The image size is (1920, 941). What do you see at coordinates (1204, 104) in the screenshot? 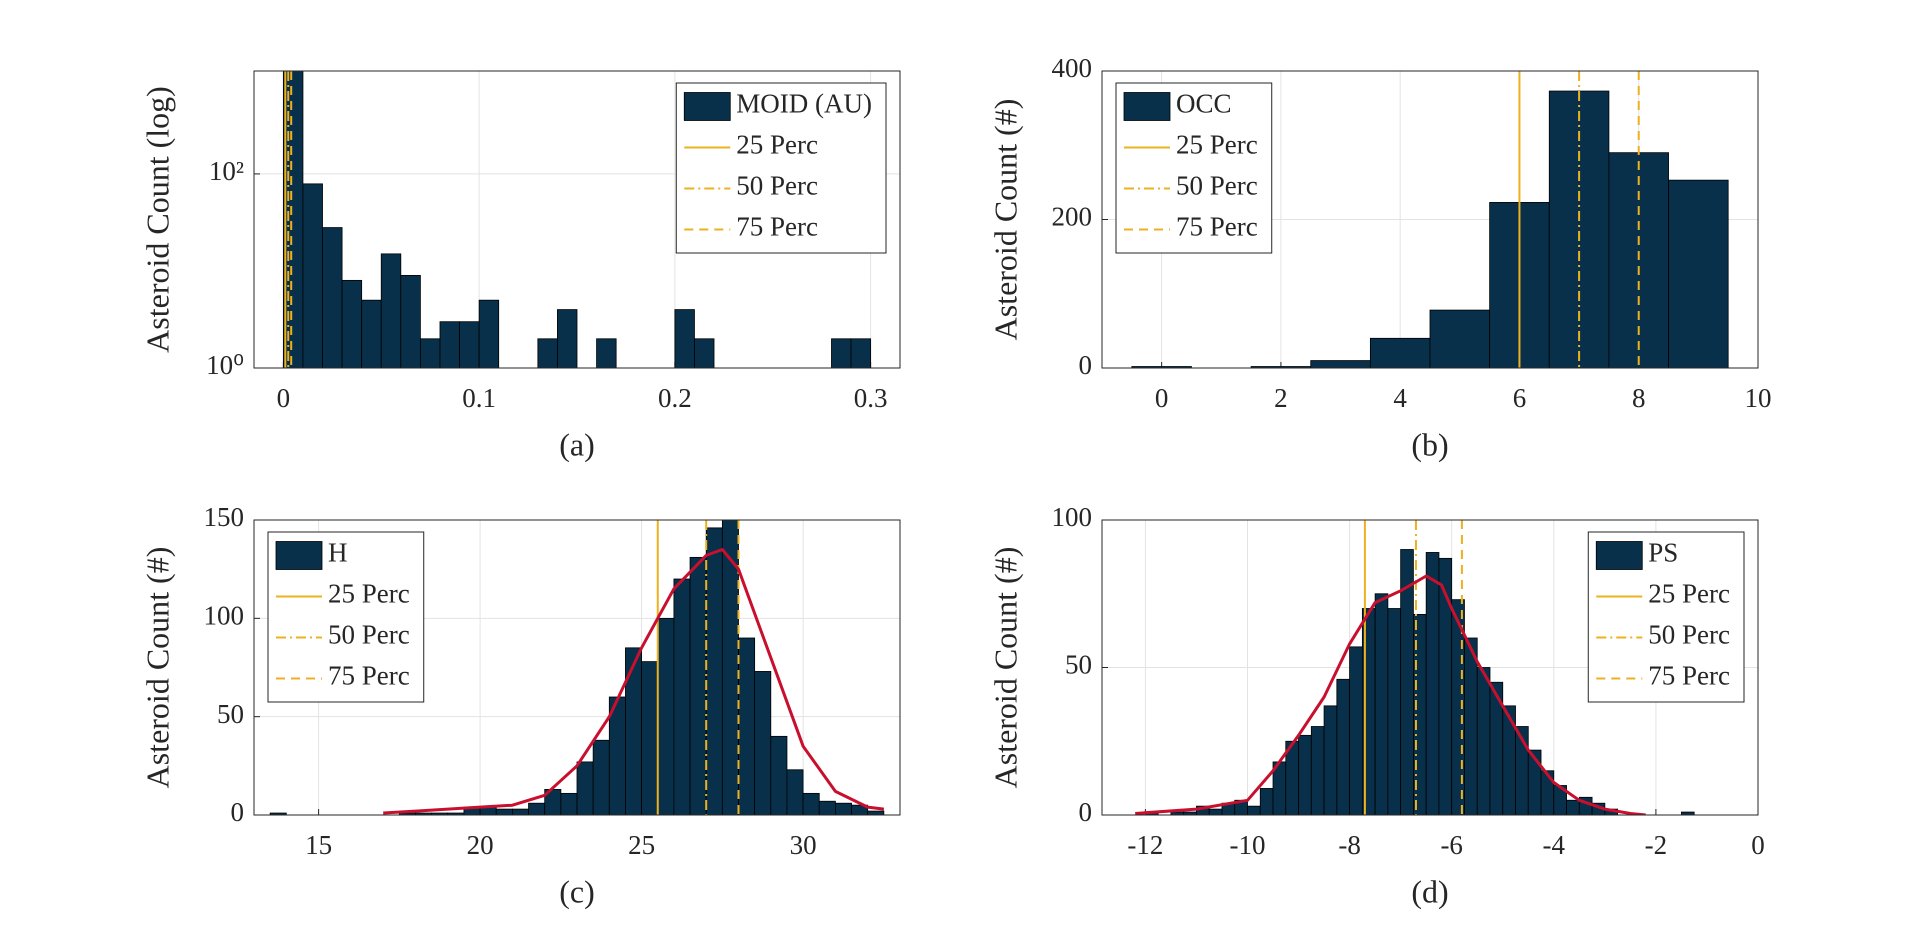
I see `legend-label: OCC` at bounding box center [1204, 104].